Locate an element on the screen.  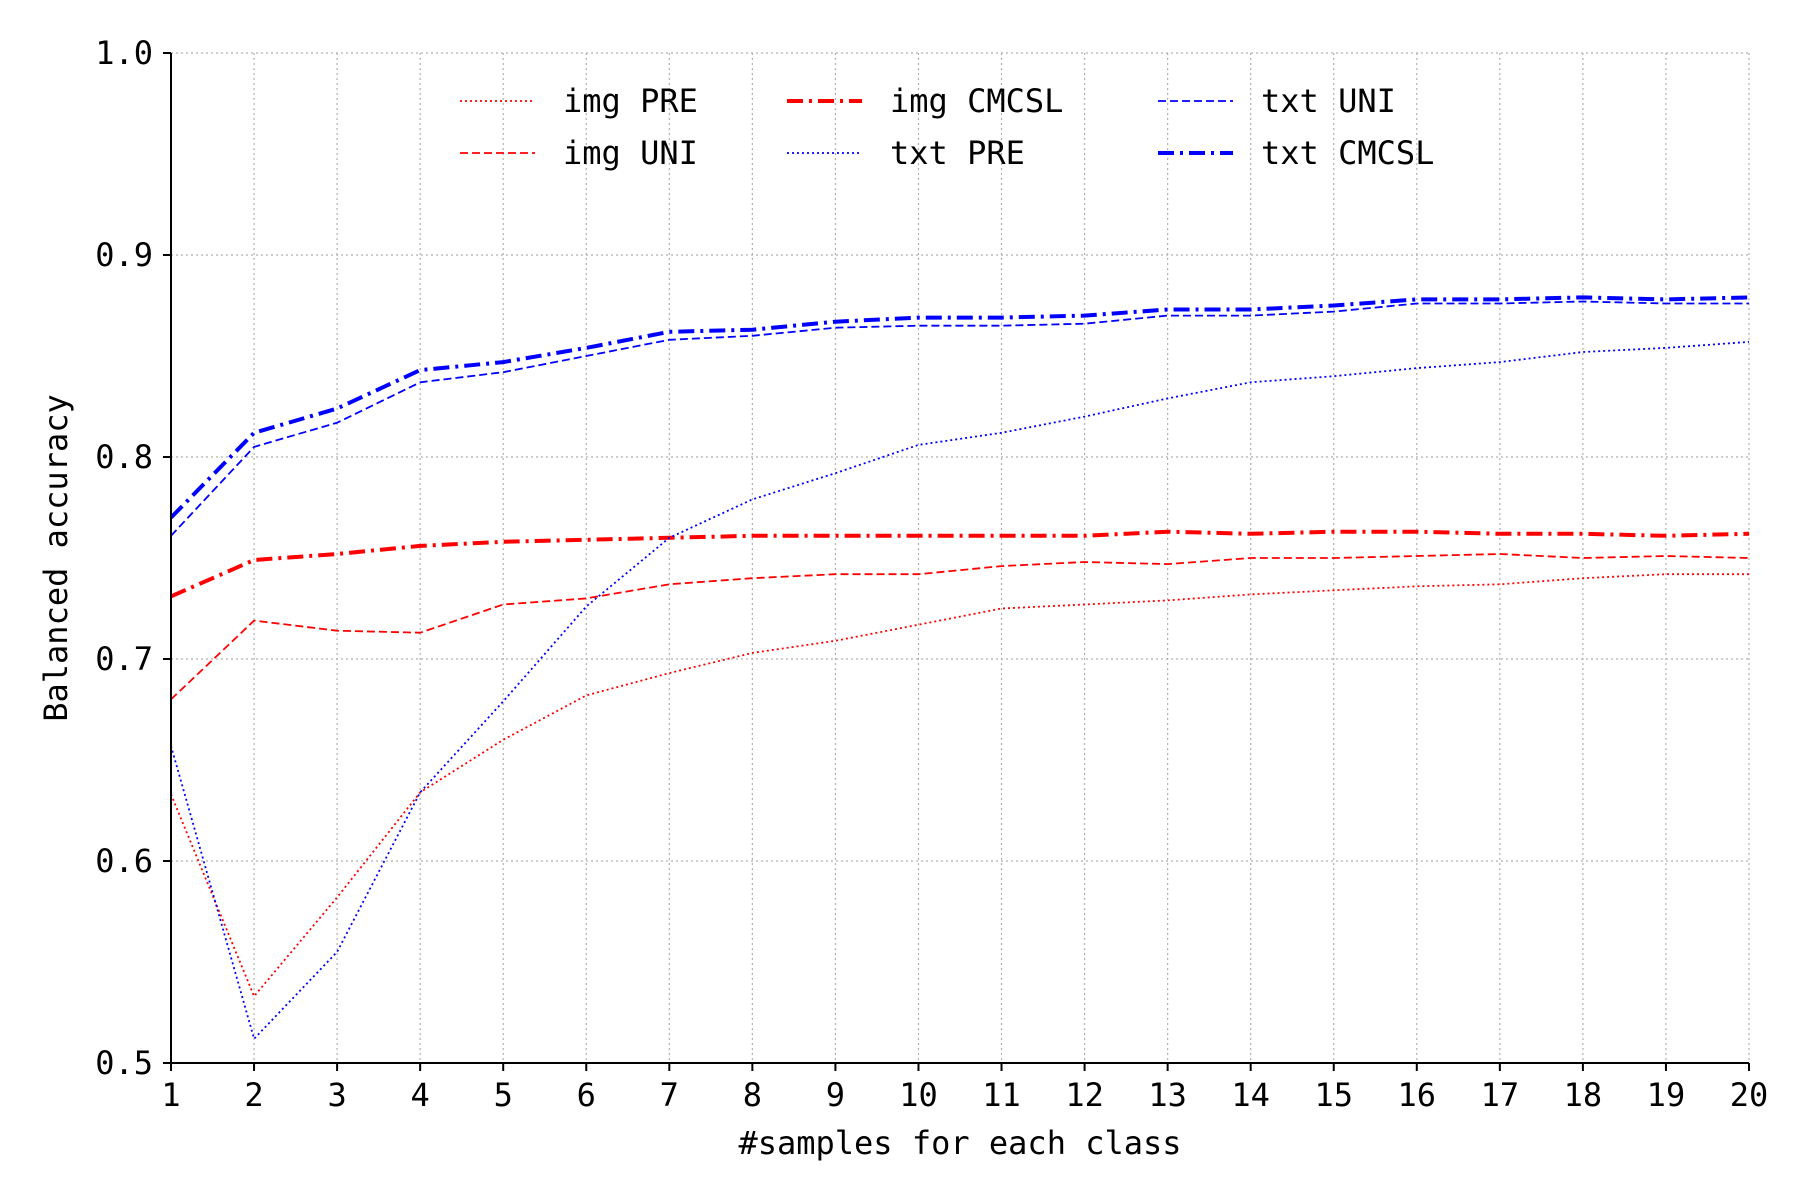
x-tick-label: 5 is located at coordinates (503, 1095).